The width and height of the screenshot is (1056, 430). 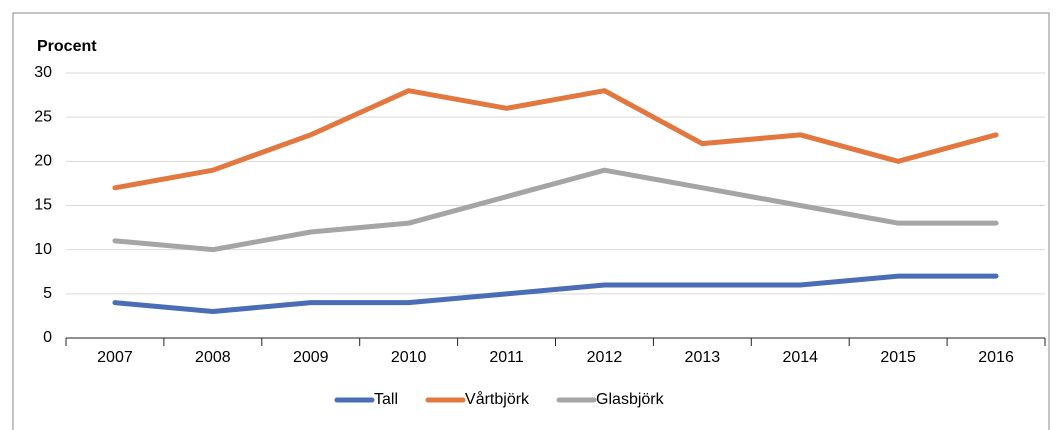 I want to click on y-tick-label: 15, so click(x=43, y=205).